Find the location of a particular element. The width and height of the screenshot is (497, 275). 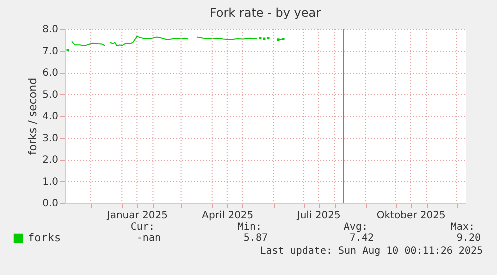

text: Last update: Sun Aug 10 00:11:26 2025 is located at coordinates (371, 251).